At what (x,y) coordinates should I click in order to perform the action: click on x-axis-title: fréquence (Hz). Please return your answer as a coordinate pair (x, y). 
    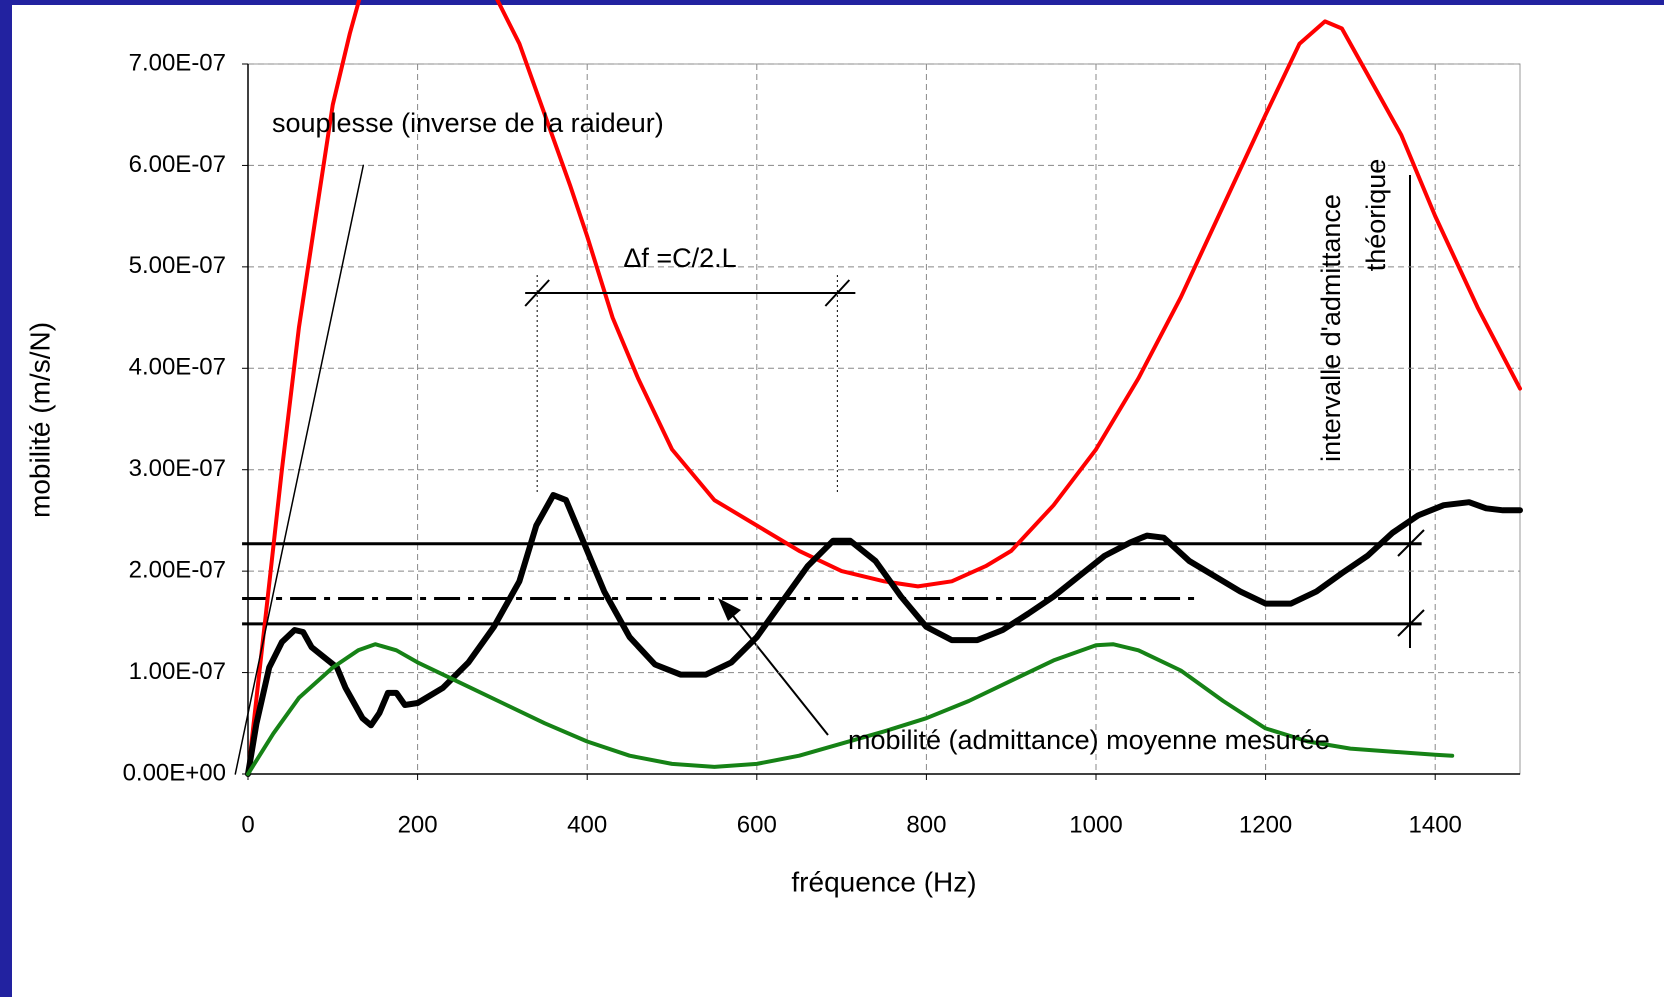
    Looking at the image, I should click on (883, 881).